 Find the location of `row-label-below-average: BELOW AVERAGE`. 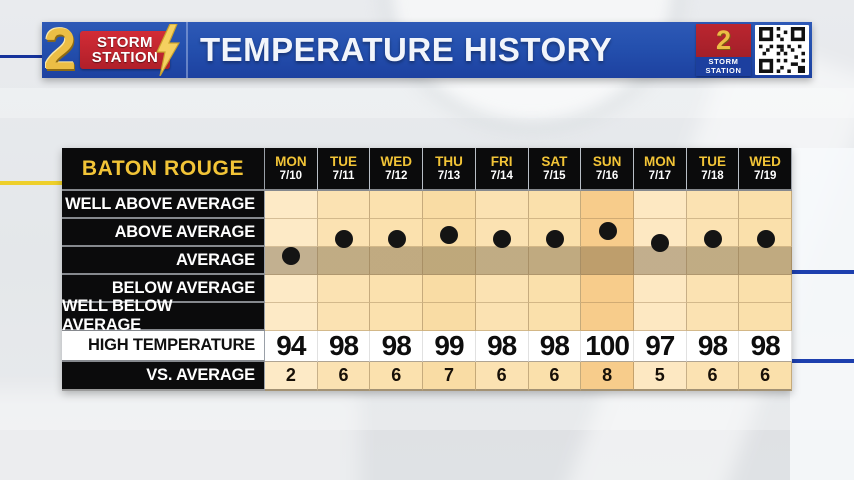

row-label-below-average: BELOW AVERAGE is located at coordinates (163, 289).